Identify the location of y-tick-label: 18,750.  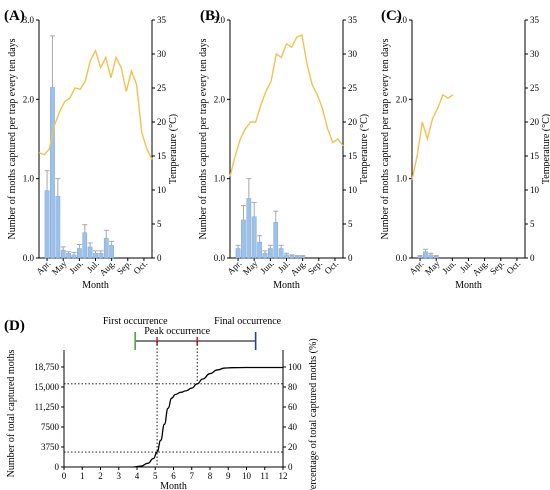
(46, 367).